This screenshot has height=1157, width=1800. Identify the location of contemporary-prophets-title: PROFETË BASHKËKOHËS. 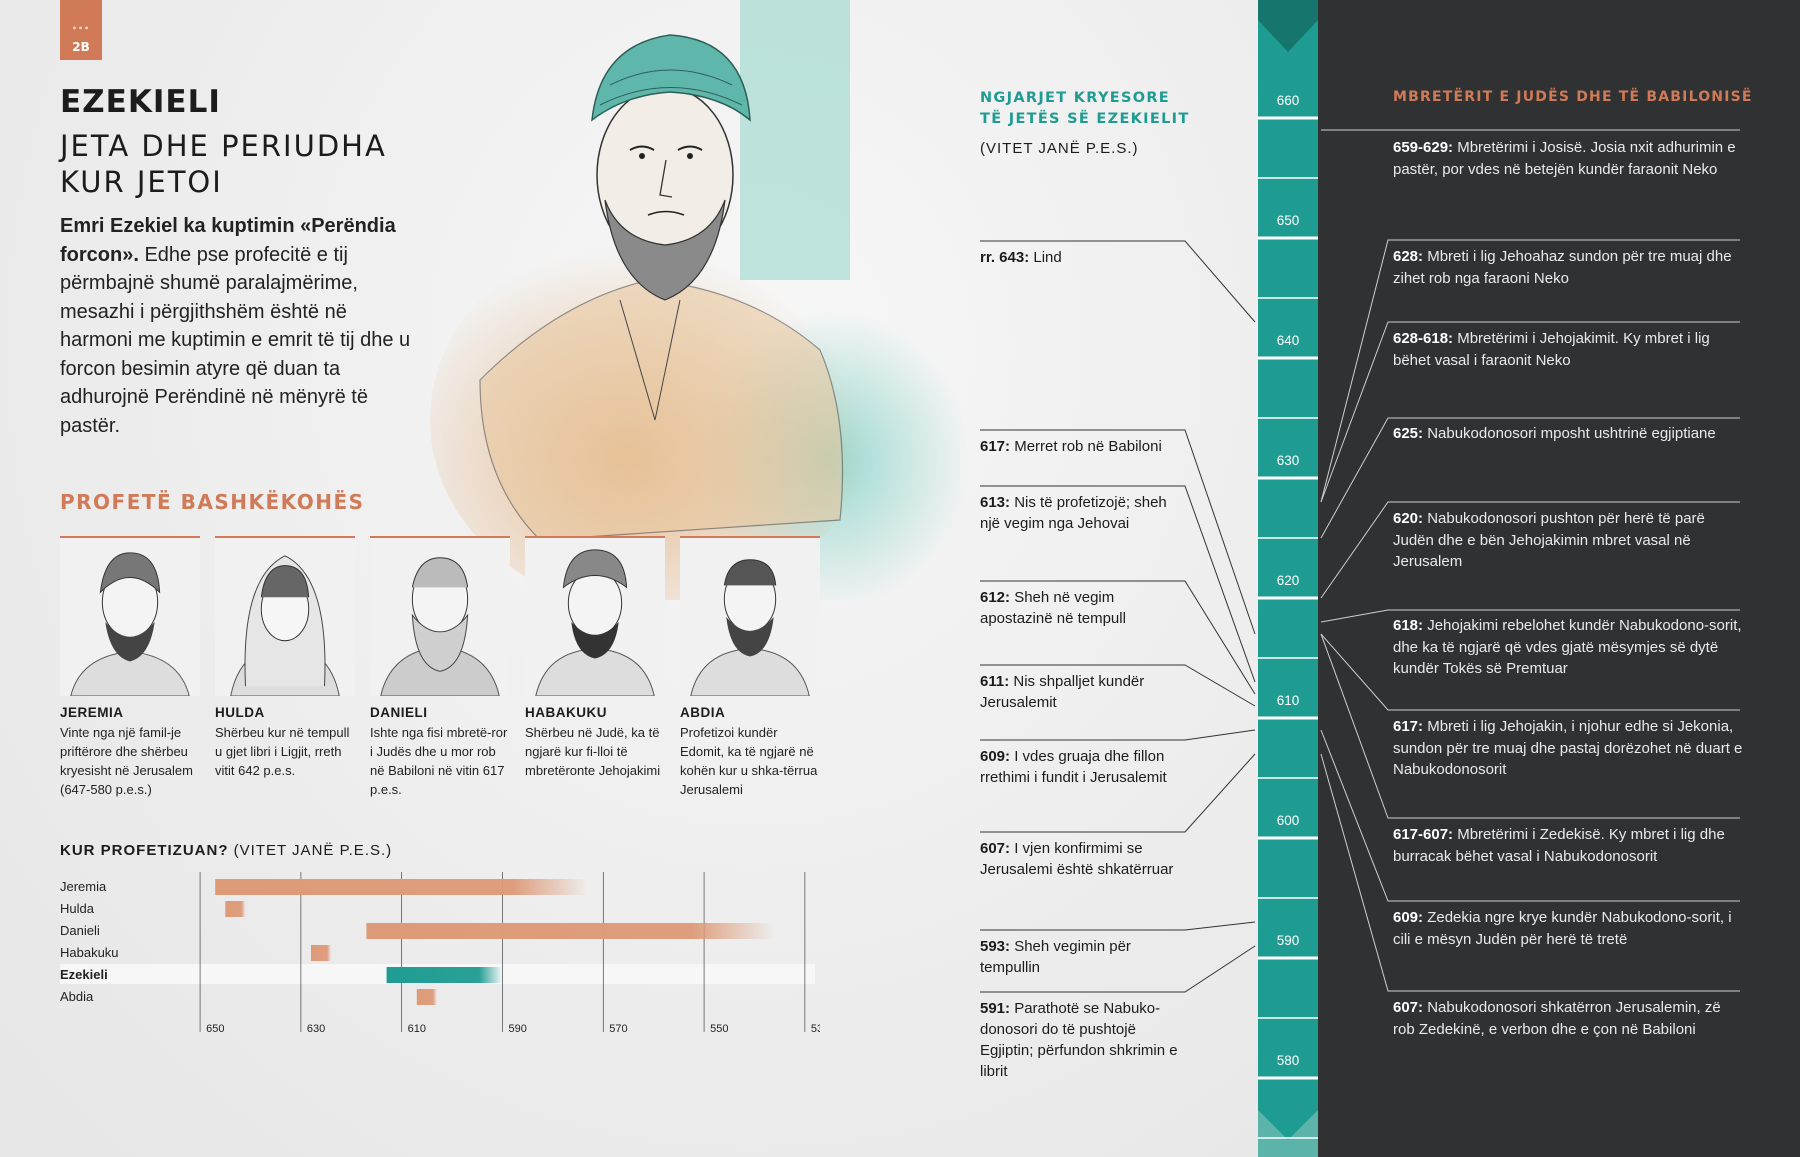
(212, 502).